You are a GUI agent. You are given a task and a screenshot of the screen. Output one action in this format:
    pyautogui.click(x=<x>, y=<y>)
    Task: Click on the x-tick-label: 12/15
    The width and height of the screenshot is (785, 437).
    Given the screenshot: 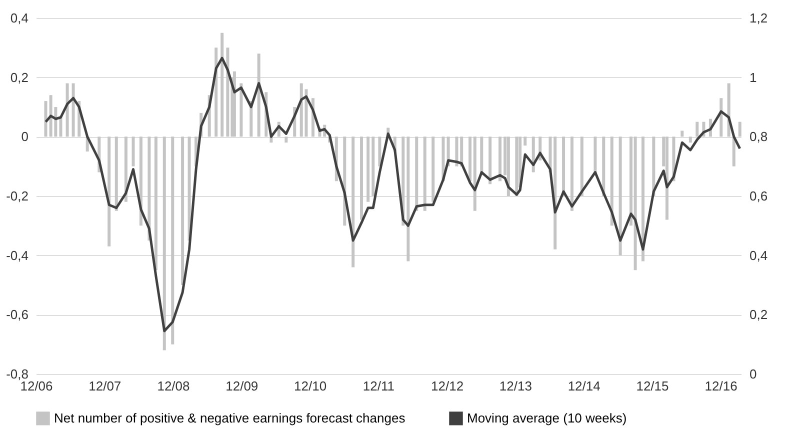 What is the action you would take?
    pyautogui.click(x=652, y=386)
    